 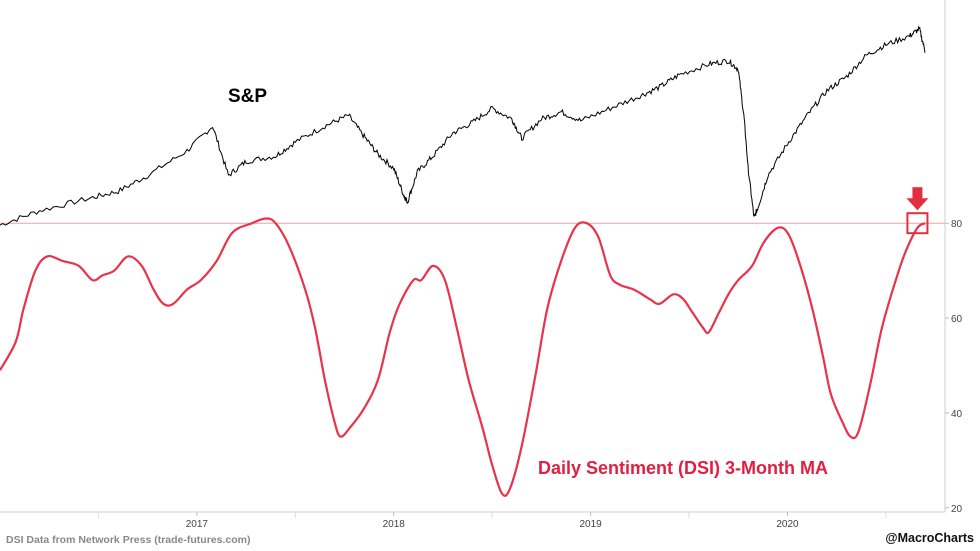 I want to click on y-tick-label: 60, so click(x=957, y=319).